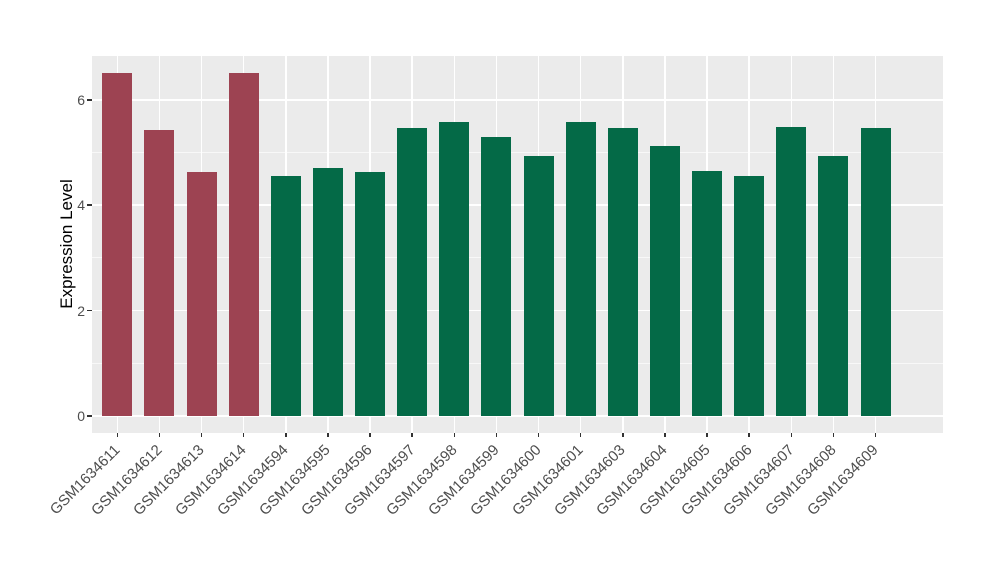 The image size is (1000, 580). I want to click on bar-GSM1634604, so click(664, 281).